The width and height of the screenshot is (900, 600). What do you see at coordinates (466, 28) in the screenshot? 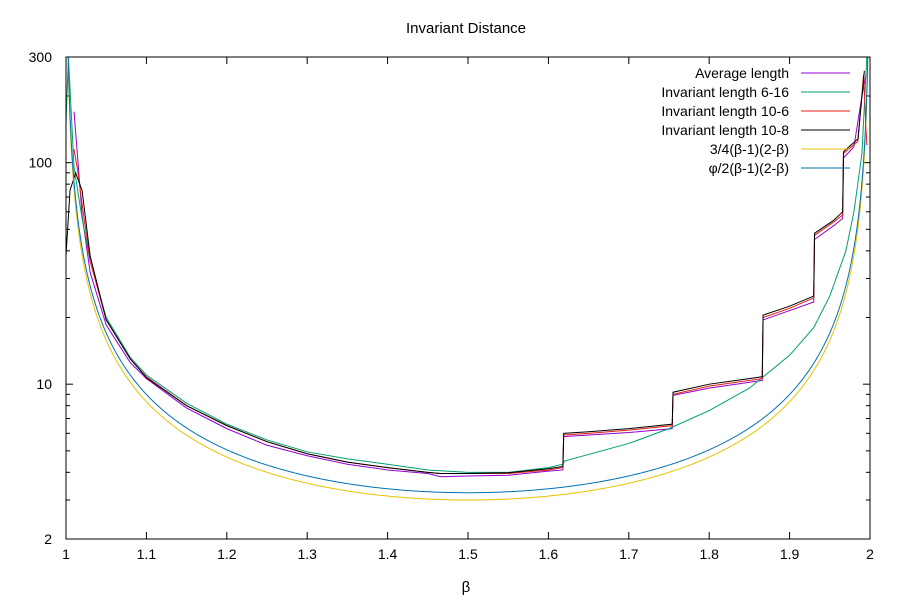
I see `chart-title: Invariant Distance` at bounding box center [466, 28].